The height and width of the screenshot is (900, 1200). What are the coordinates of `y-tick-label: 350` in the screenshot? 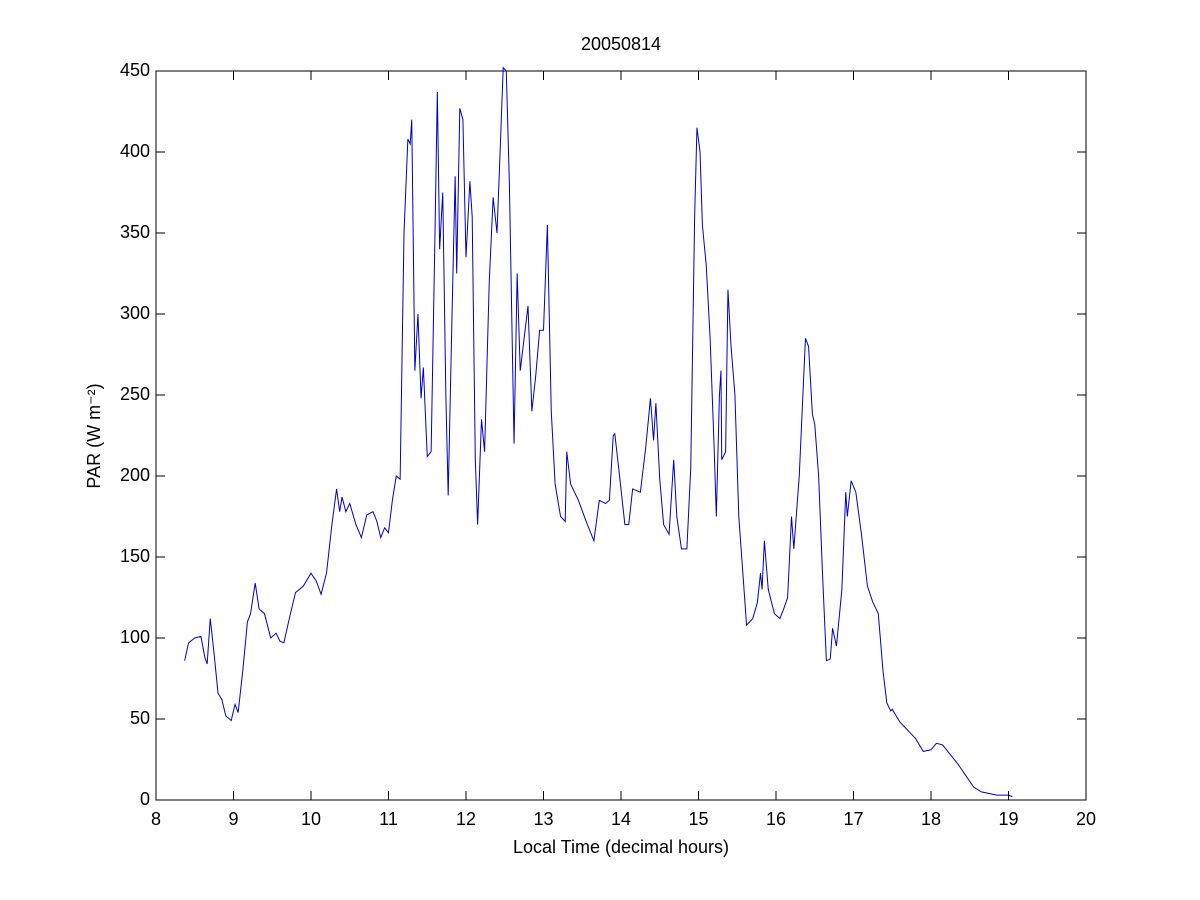 It's located at (135, 232).